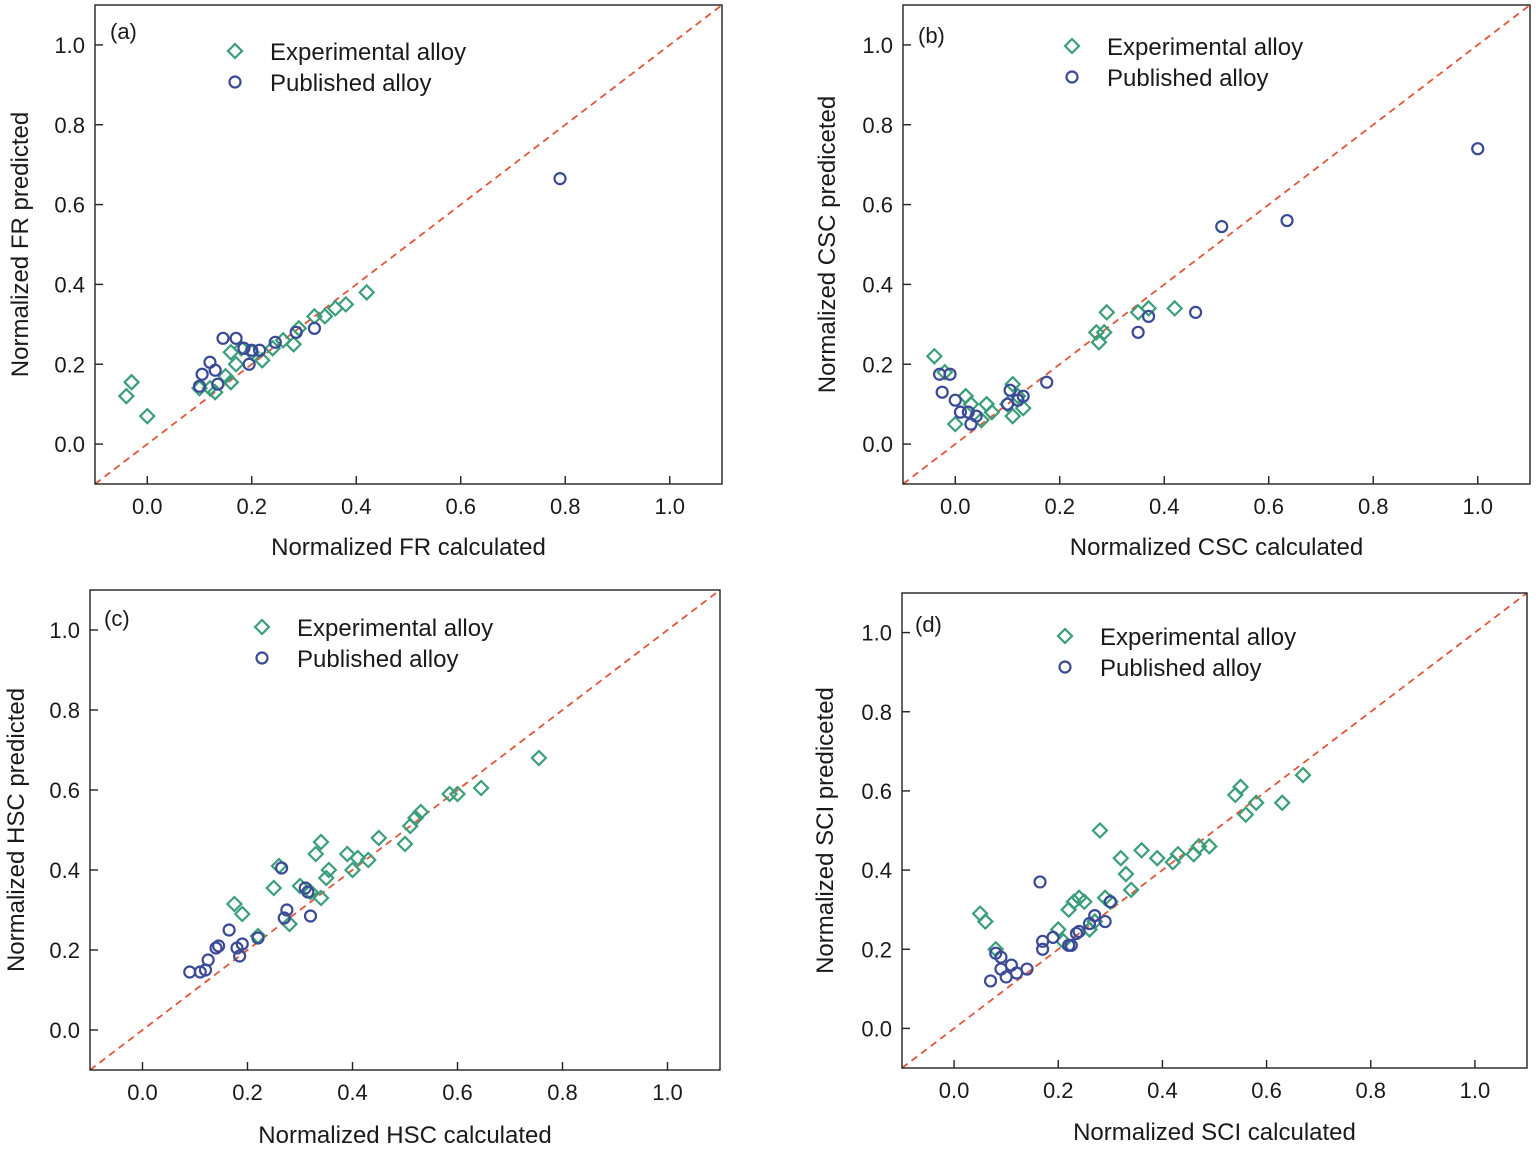 Image resolution: width=1536 pixels, height=1150 pixels. What do you see at coordinates (667, 1092) in the screenshot?
I see `x-tick-label: 1.0` at bounding box center [667, 1092].